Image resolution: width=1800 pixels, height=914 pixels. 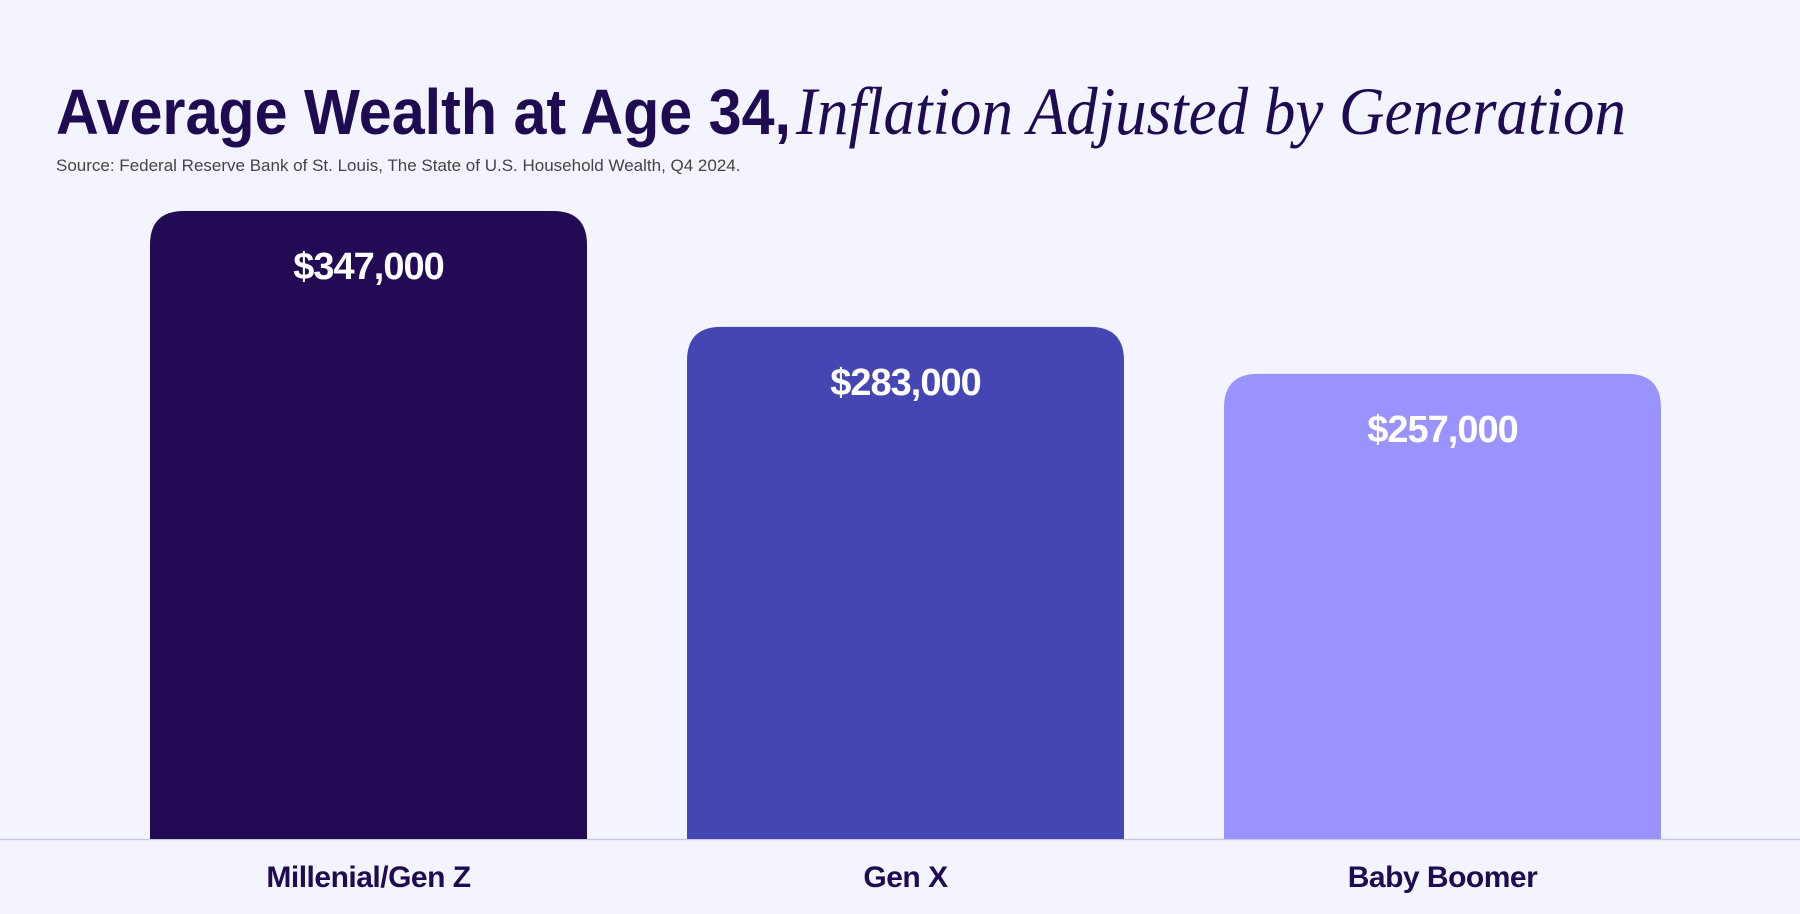 What do you see at coordinates (1442, 430) in the screenshot?
I see `value-label: $257,000` at bounding box center [1442, 430].